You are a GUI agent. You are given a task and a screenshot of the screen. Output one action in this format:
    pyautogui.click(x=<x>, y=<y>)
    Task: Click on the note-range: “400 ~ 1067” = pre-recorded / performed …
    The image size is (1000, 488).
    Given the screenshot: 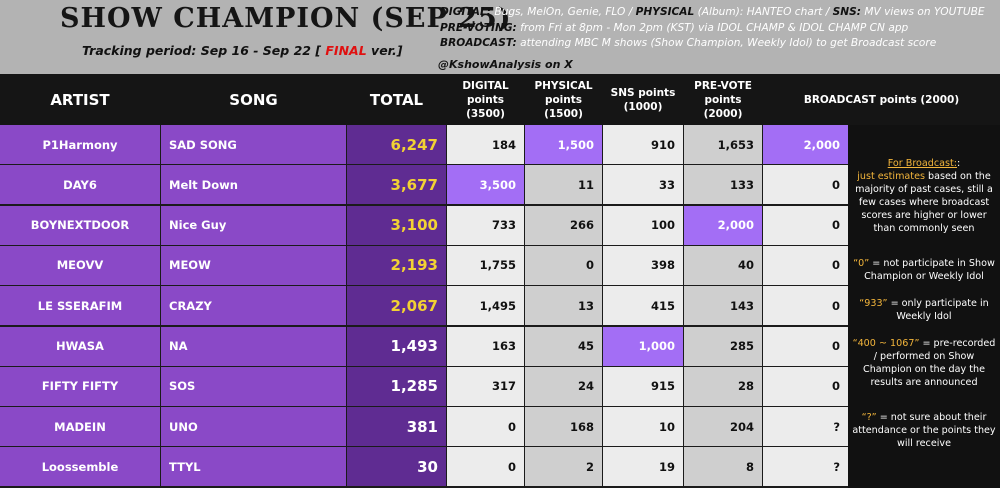 What is the action you would take?
    pyautogui.click(x=924, y=363)
    